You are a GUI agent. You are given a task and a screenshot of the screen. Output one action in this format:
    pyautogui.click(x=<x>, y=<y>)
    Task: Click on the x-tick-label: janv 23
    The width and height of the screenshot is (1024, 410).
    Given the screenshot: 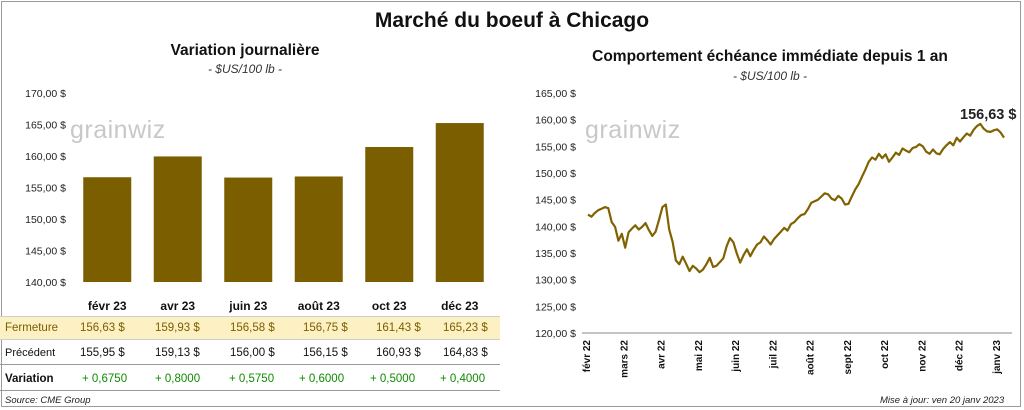 What is the action you would take?
    pyautogui.click(x=997, y=357)
    